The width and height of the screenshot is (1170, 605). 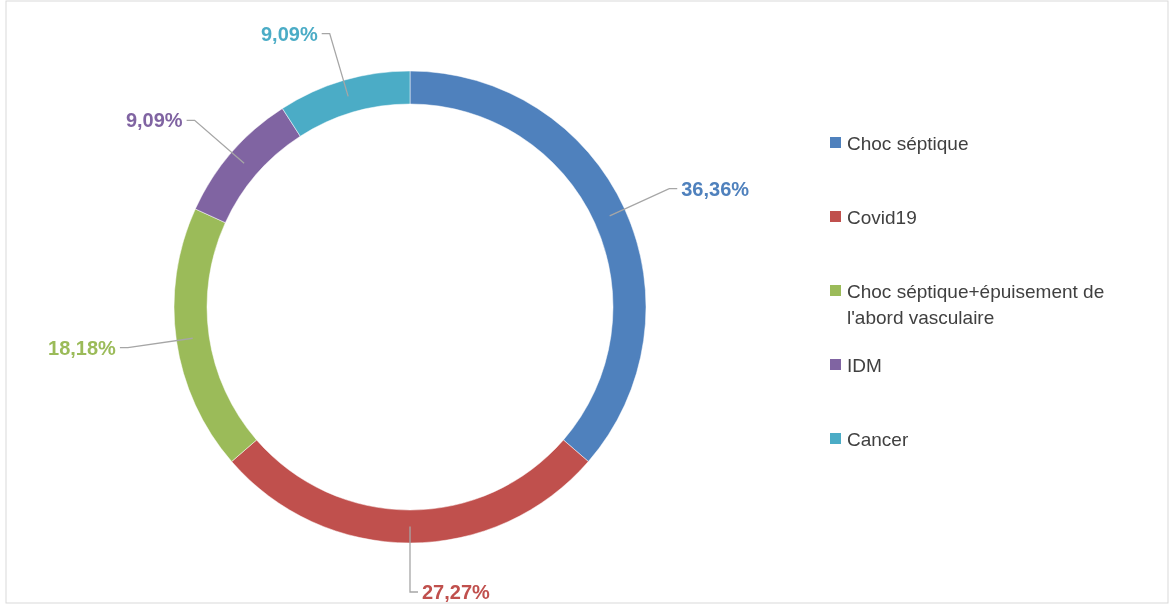 I want to click on legend-label: Cancer, so click(x=878, y=439).